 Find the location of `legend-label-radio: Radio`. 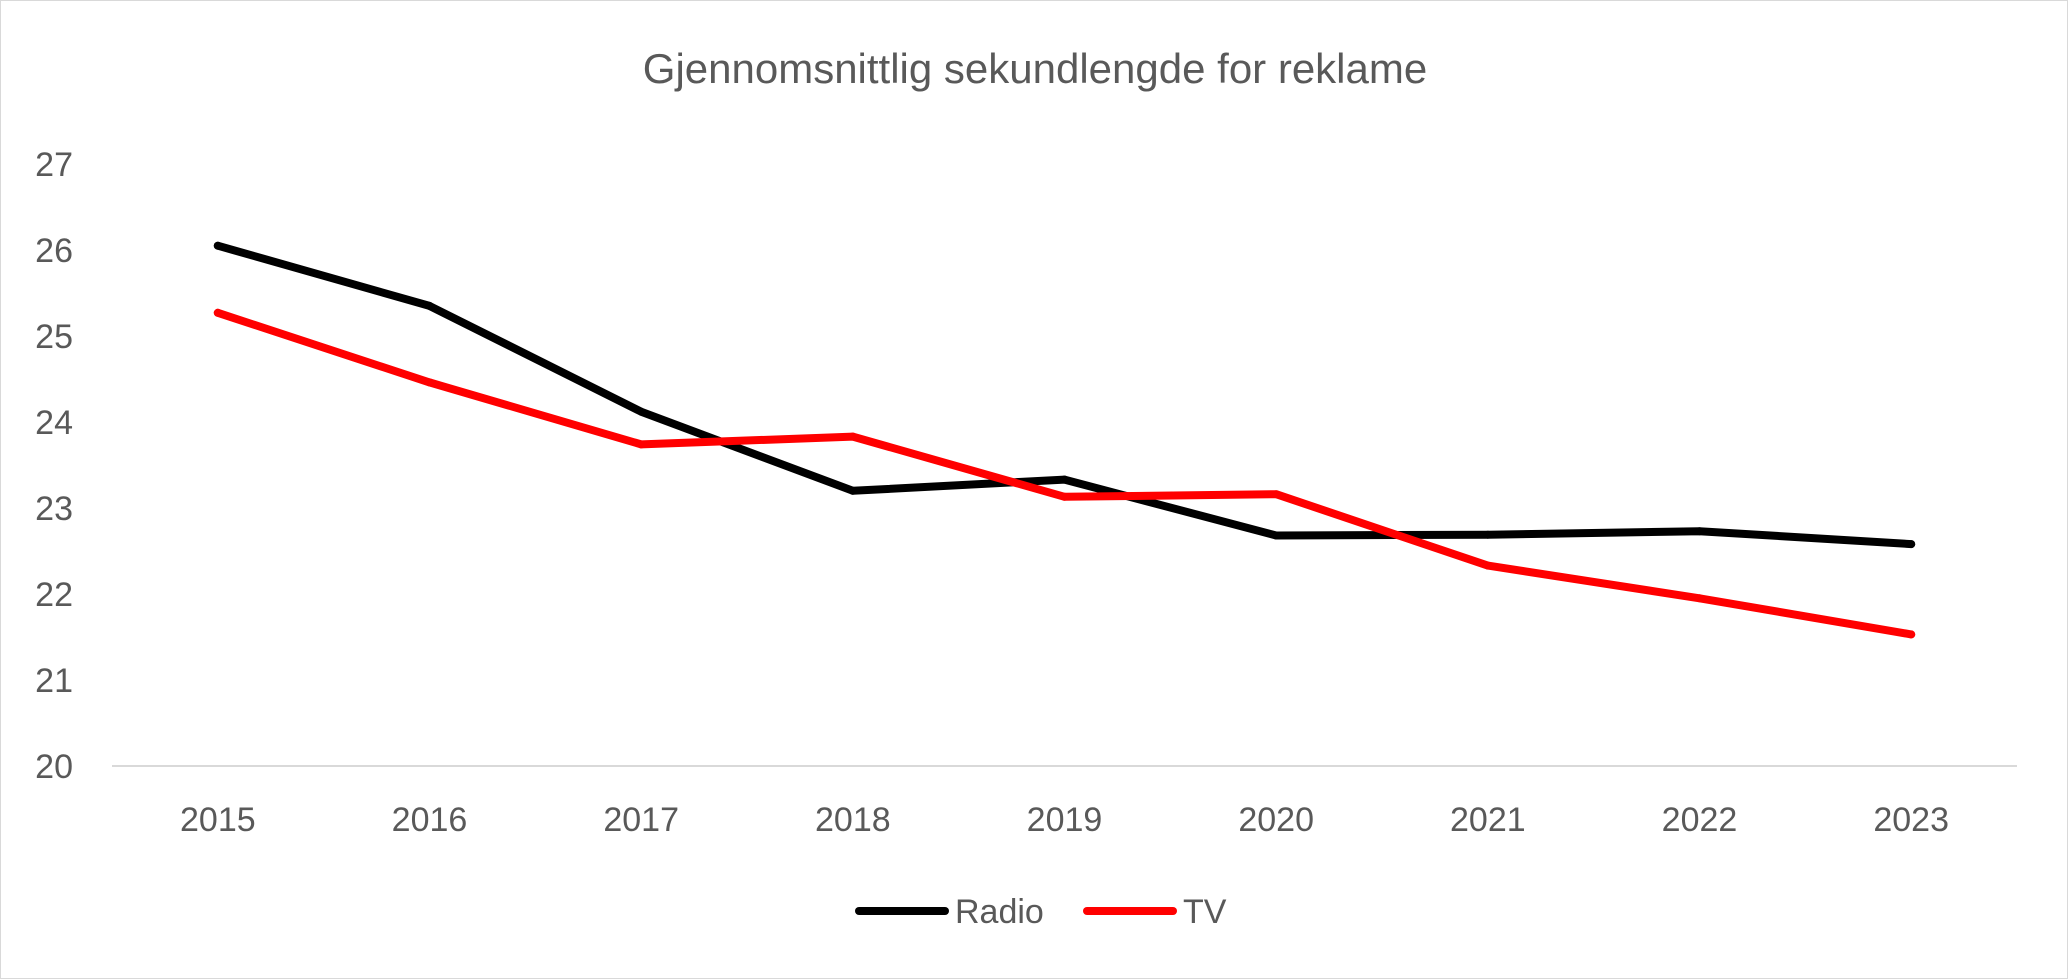

legend-label-radio: Radio is located at coordinates (999, 912).